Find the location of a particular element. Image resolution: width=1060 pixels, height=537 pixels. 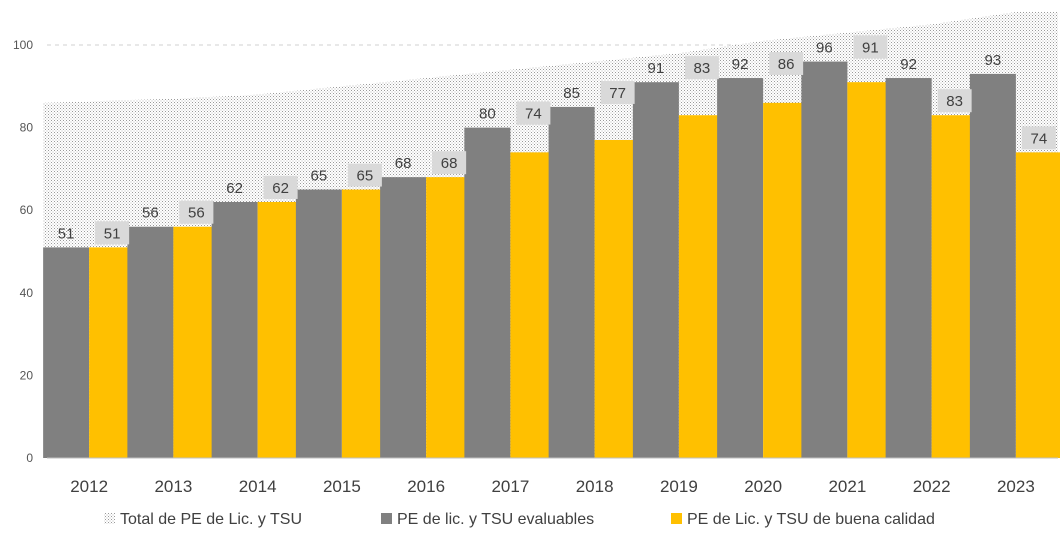

data-label-evaluables: 80 is located at coordinates (487, 114).